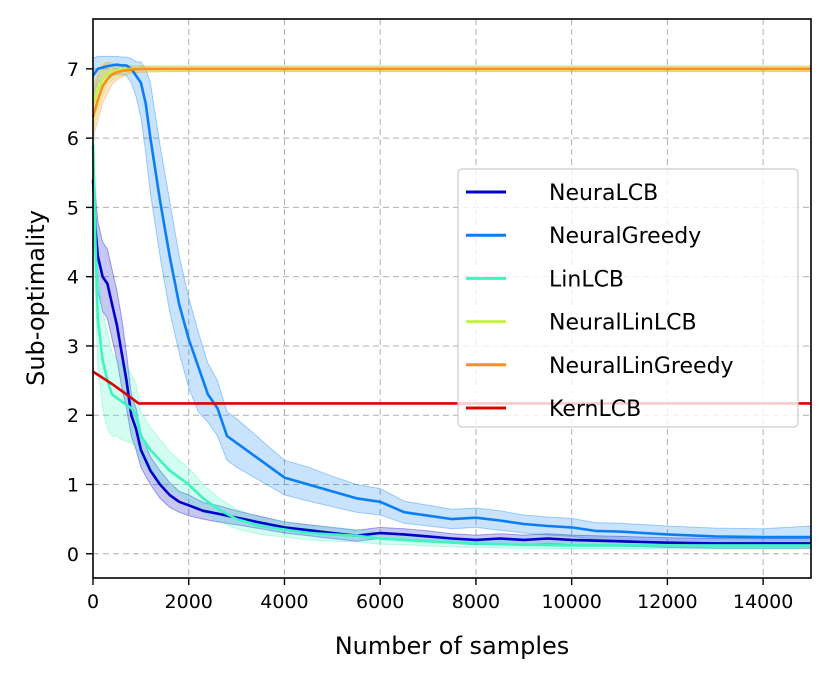  Describe the element at coordinates (380, 602) in the screenshot. I see `x-tick-label: 6000` at that location.